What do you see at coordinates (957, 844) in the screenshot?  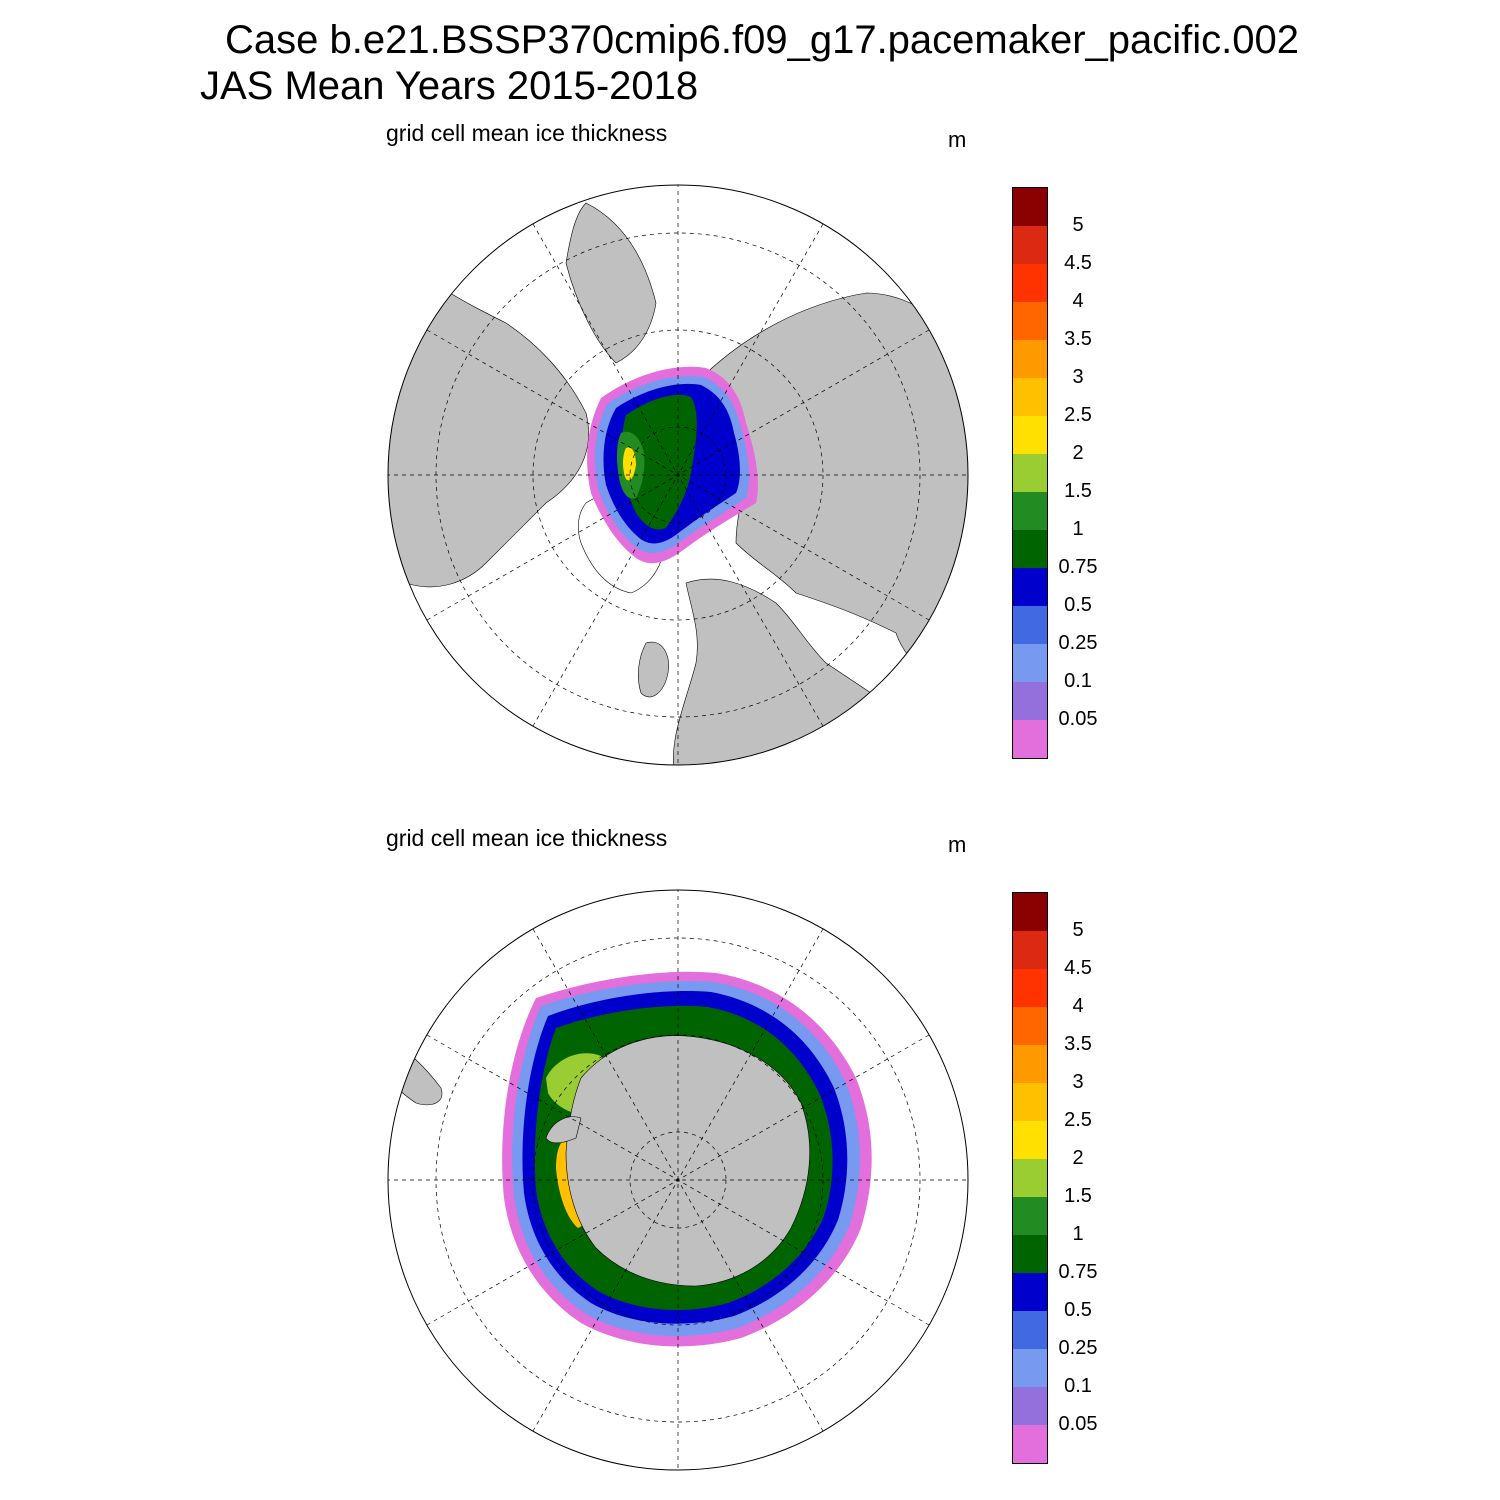 I see `units-label-sh: m` at bounding box center [957, 844].